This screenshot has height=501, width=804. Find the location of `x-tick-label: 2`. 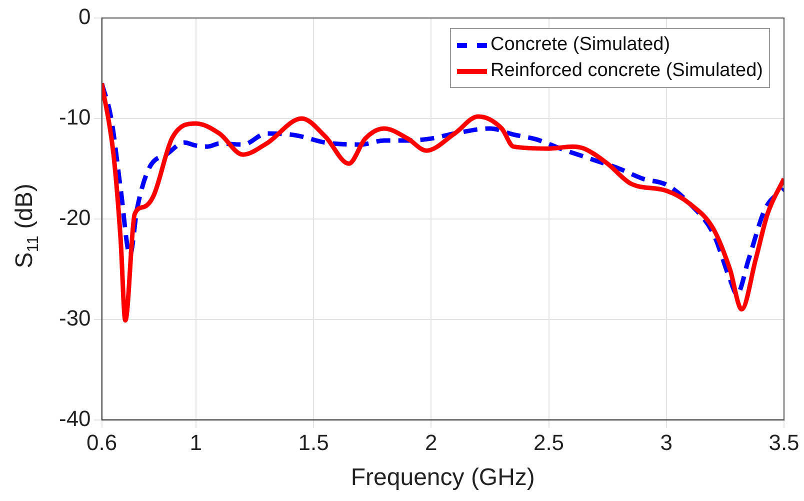

x-tick-label: 2 is located at coordinates (431, 443).